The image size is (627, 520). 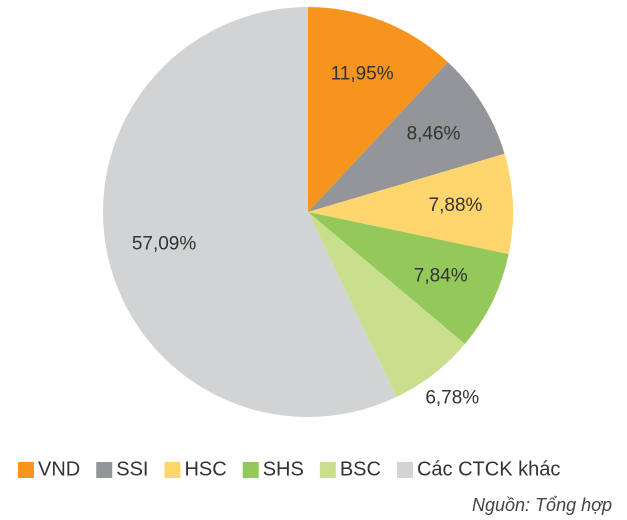 I want to click on source-note: Nguồn: Tổng hợp, so click(x=542, y=505).